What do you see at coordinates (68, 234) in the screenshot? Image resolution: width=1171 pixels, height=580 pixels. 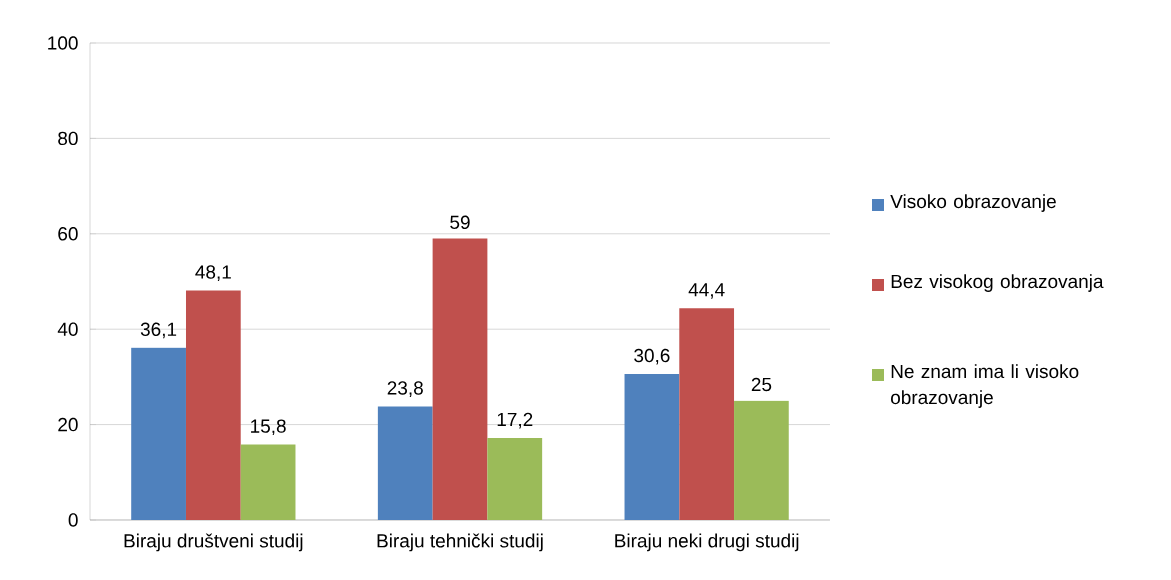 I see `y-tick-label: 60` at bounding box center [68, 234].